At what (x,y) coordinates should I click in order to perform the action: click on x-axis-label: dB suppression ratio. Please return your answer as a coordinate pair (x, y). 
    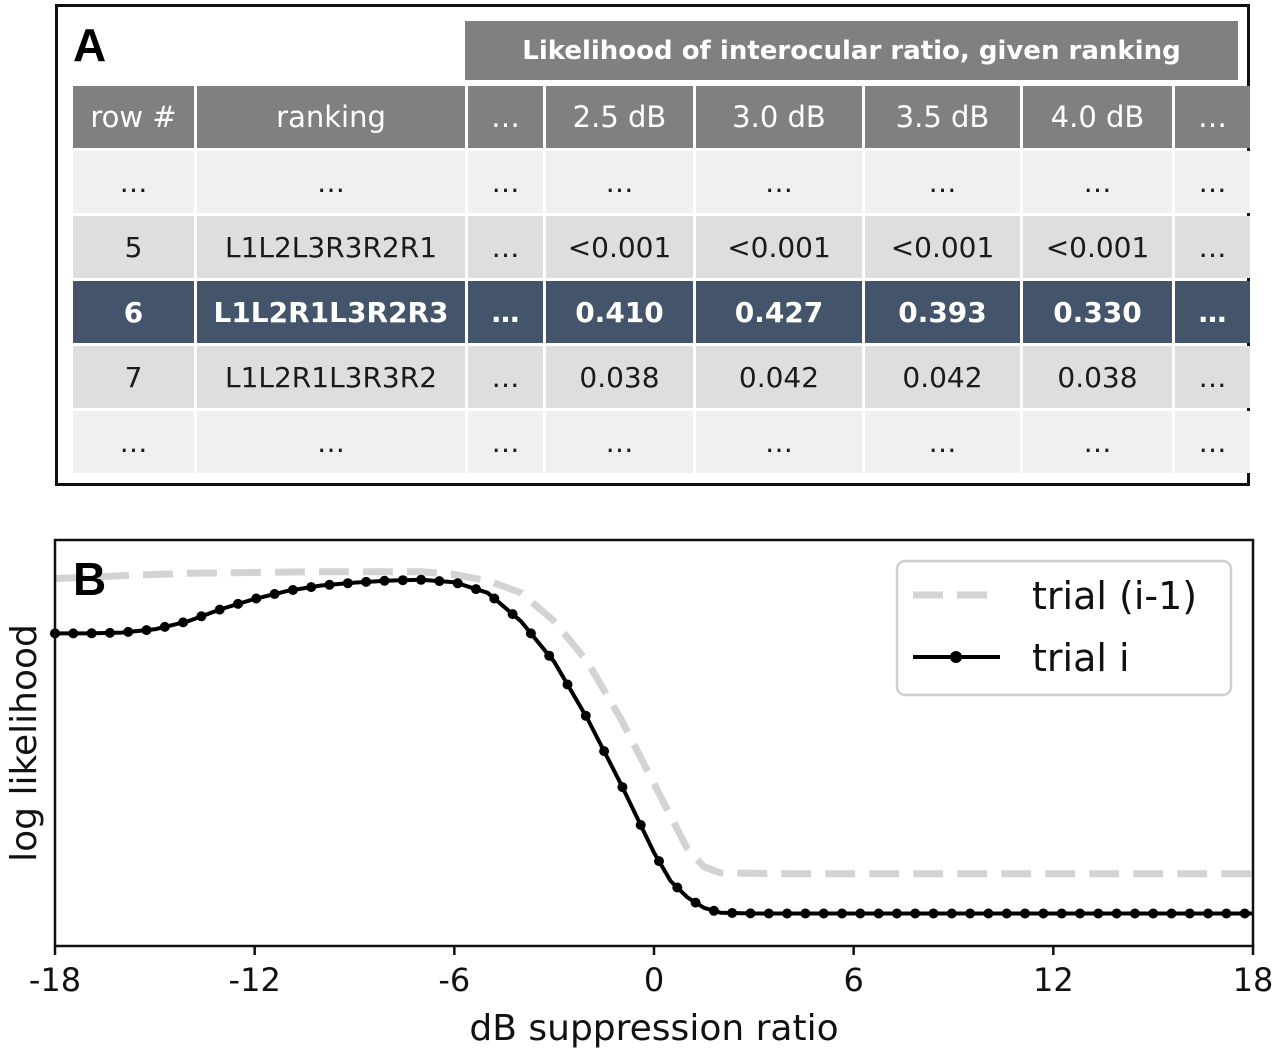
    Looking at the image, I should click on (653, 1028).